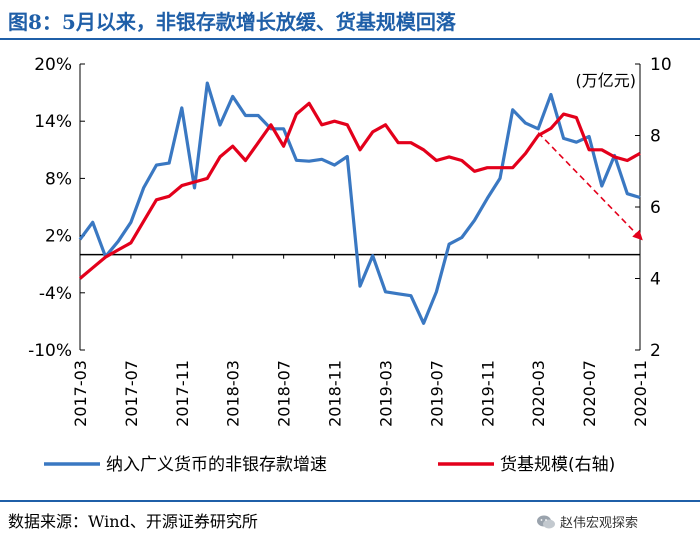  What do you see at coordinates (557, 465) in the screenshot?
I see `legend-label-red: 货基规模(右轴)` at bounding box center [557, 465].